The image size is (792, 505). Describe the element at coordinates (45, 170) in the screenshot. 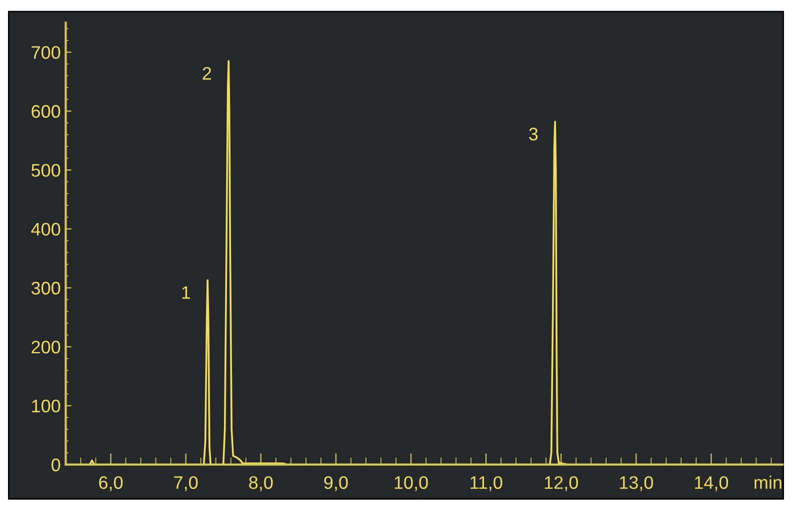

I see `y-tick-label: 500` at that location.